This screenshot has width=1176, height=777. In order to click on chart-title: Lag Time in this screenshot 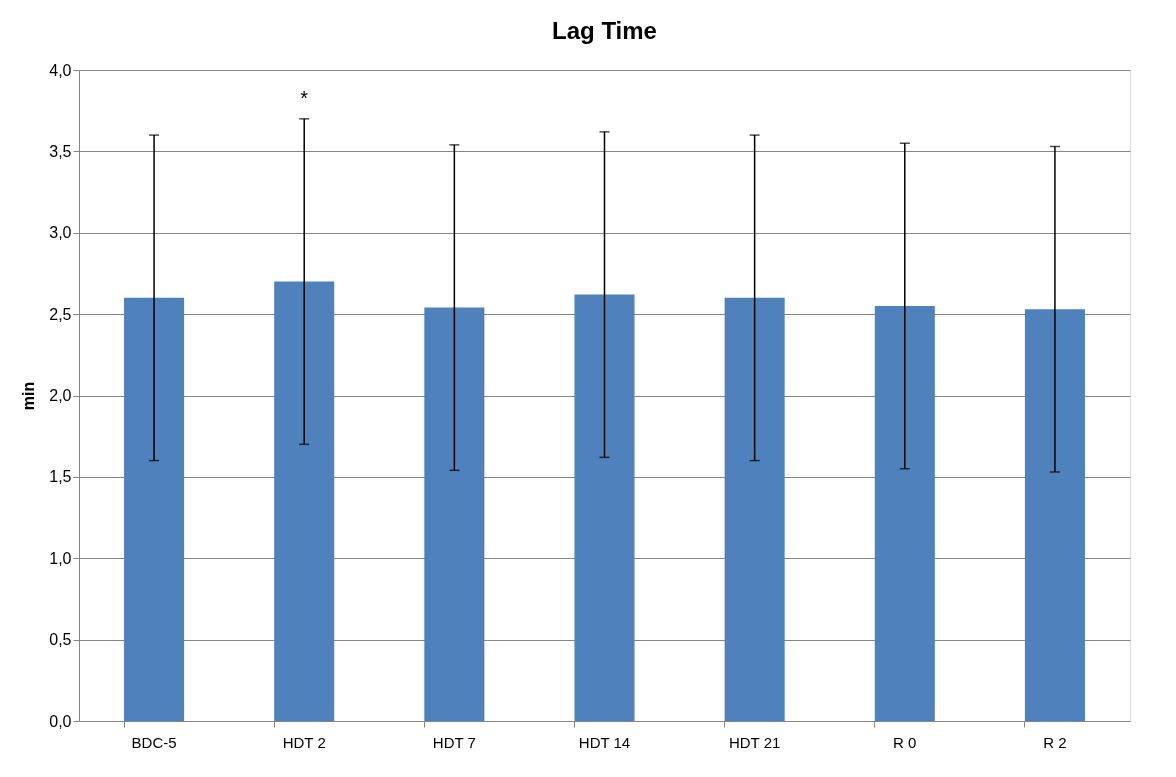, I will do `click(604, 30)`.